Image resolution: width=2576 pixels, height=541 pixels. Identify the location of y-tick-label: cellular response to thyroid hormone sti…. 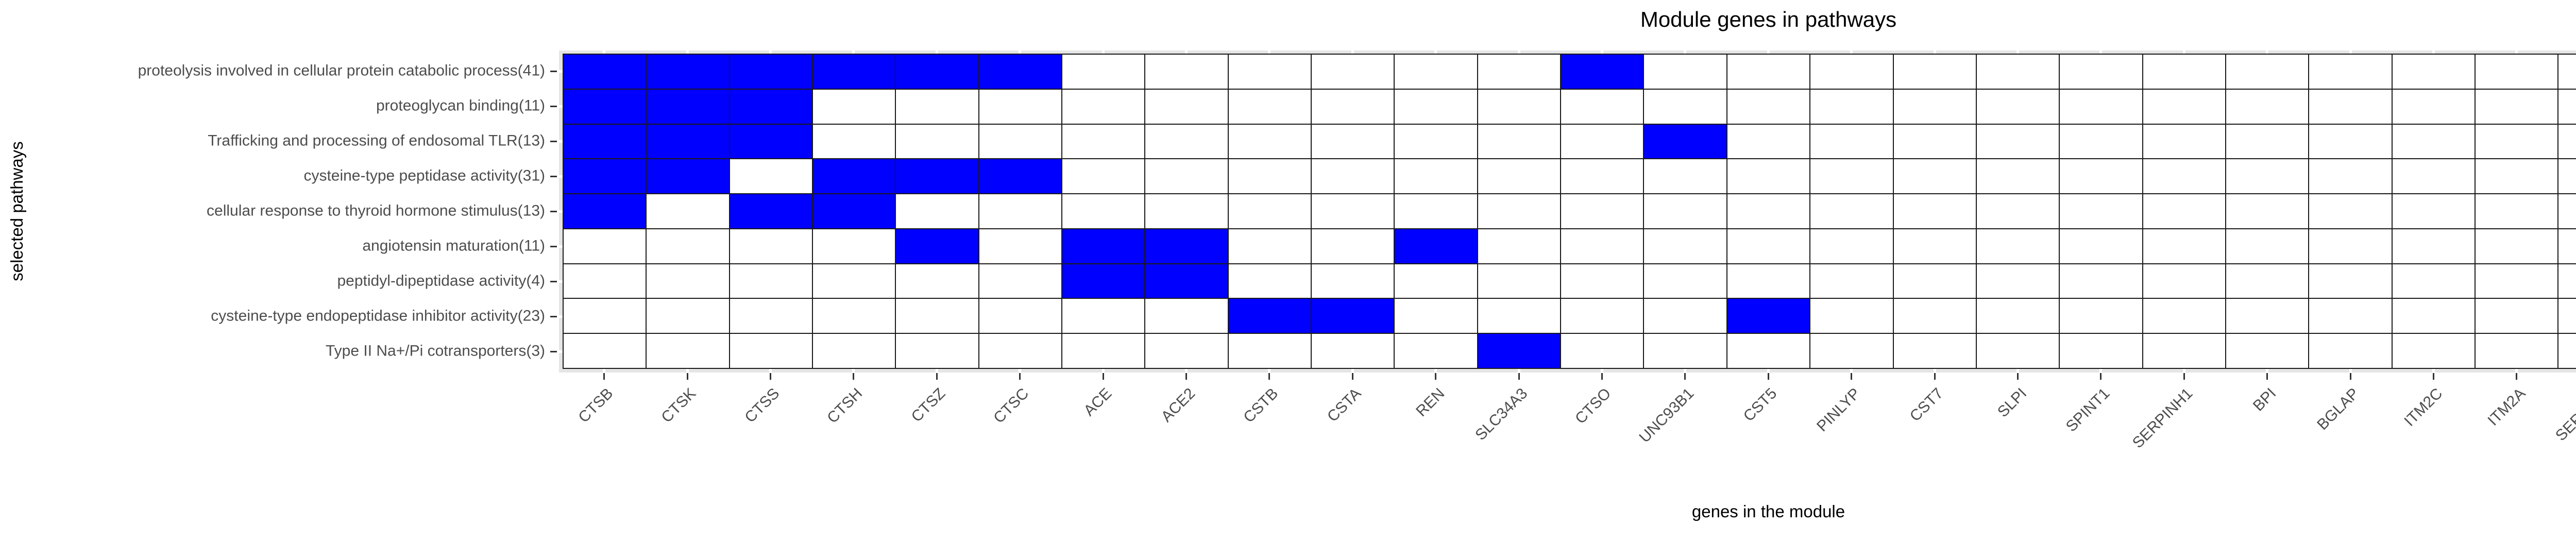
(376, 210).